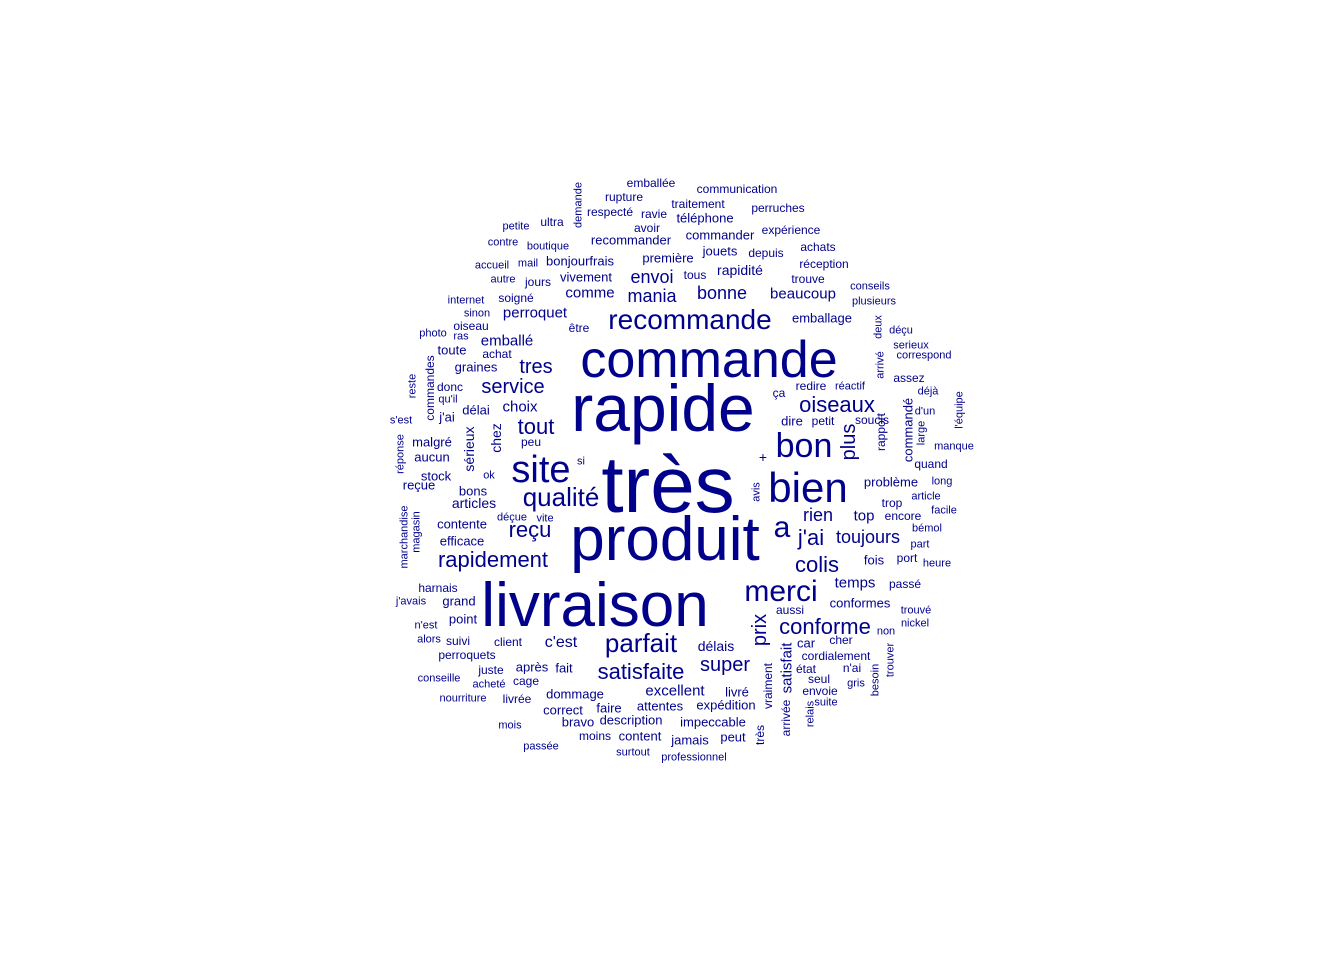 This screenshot has height=960, width=1344. I want to click on word-108: déjà, so click(928, 391).